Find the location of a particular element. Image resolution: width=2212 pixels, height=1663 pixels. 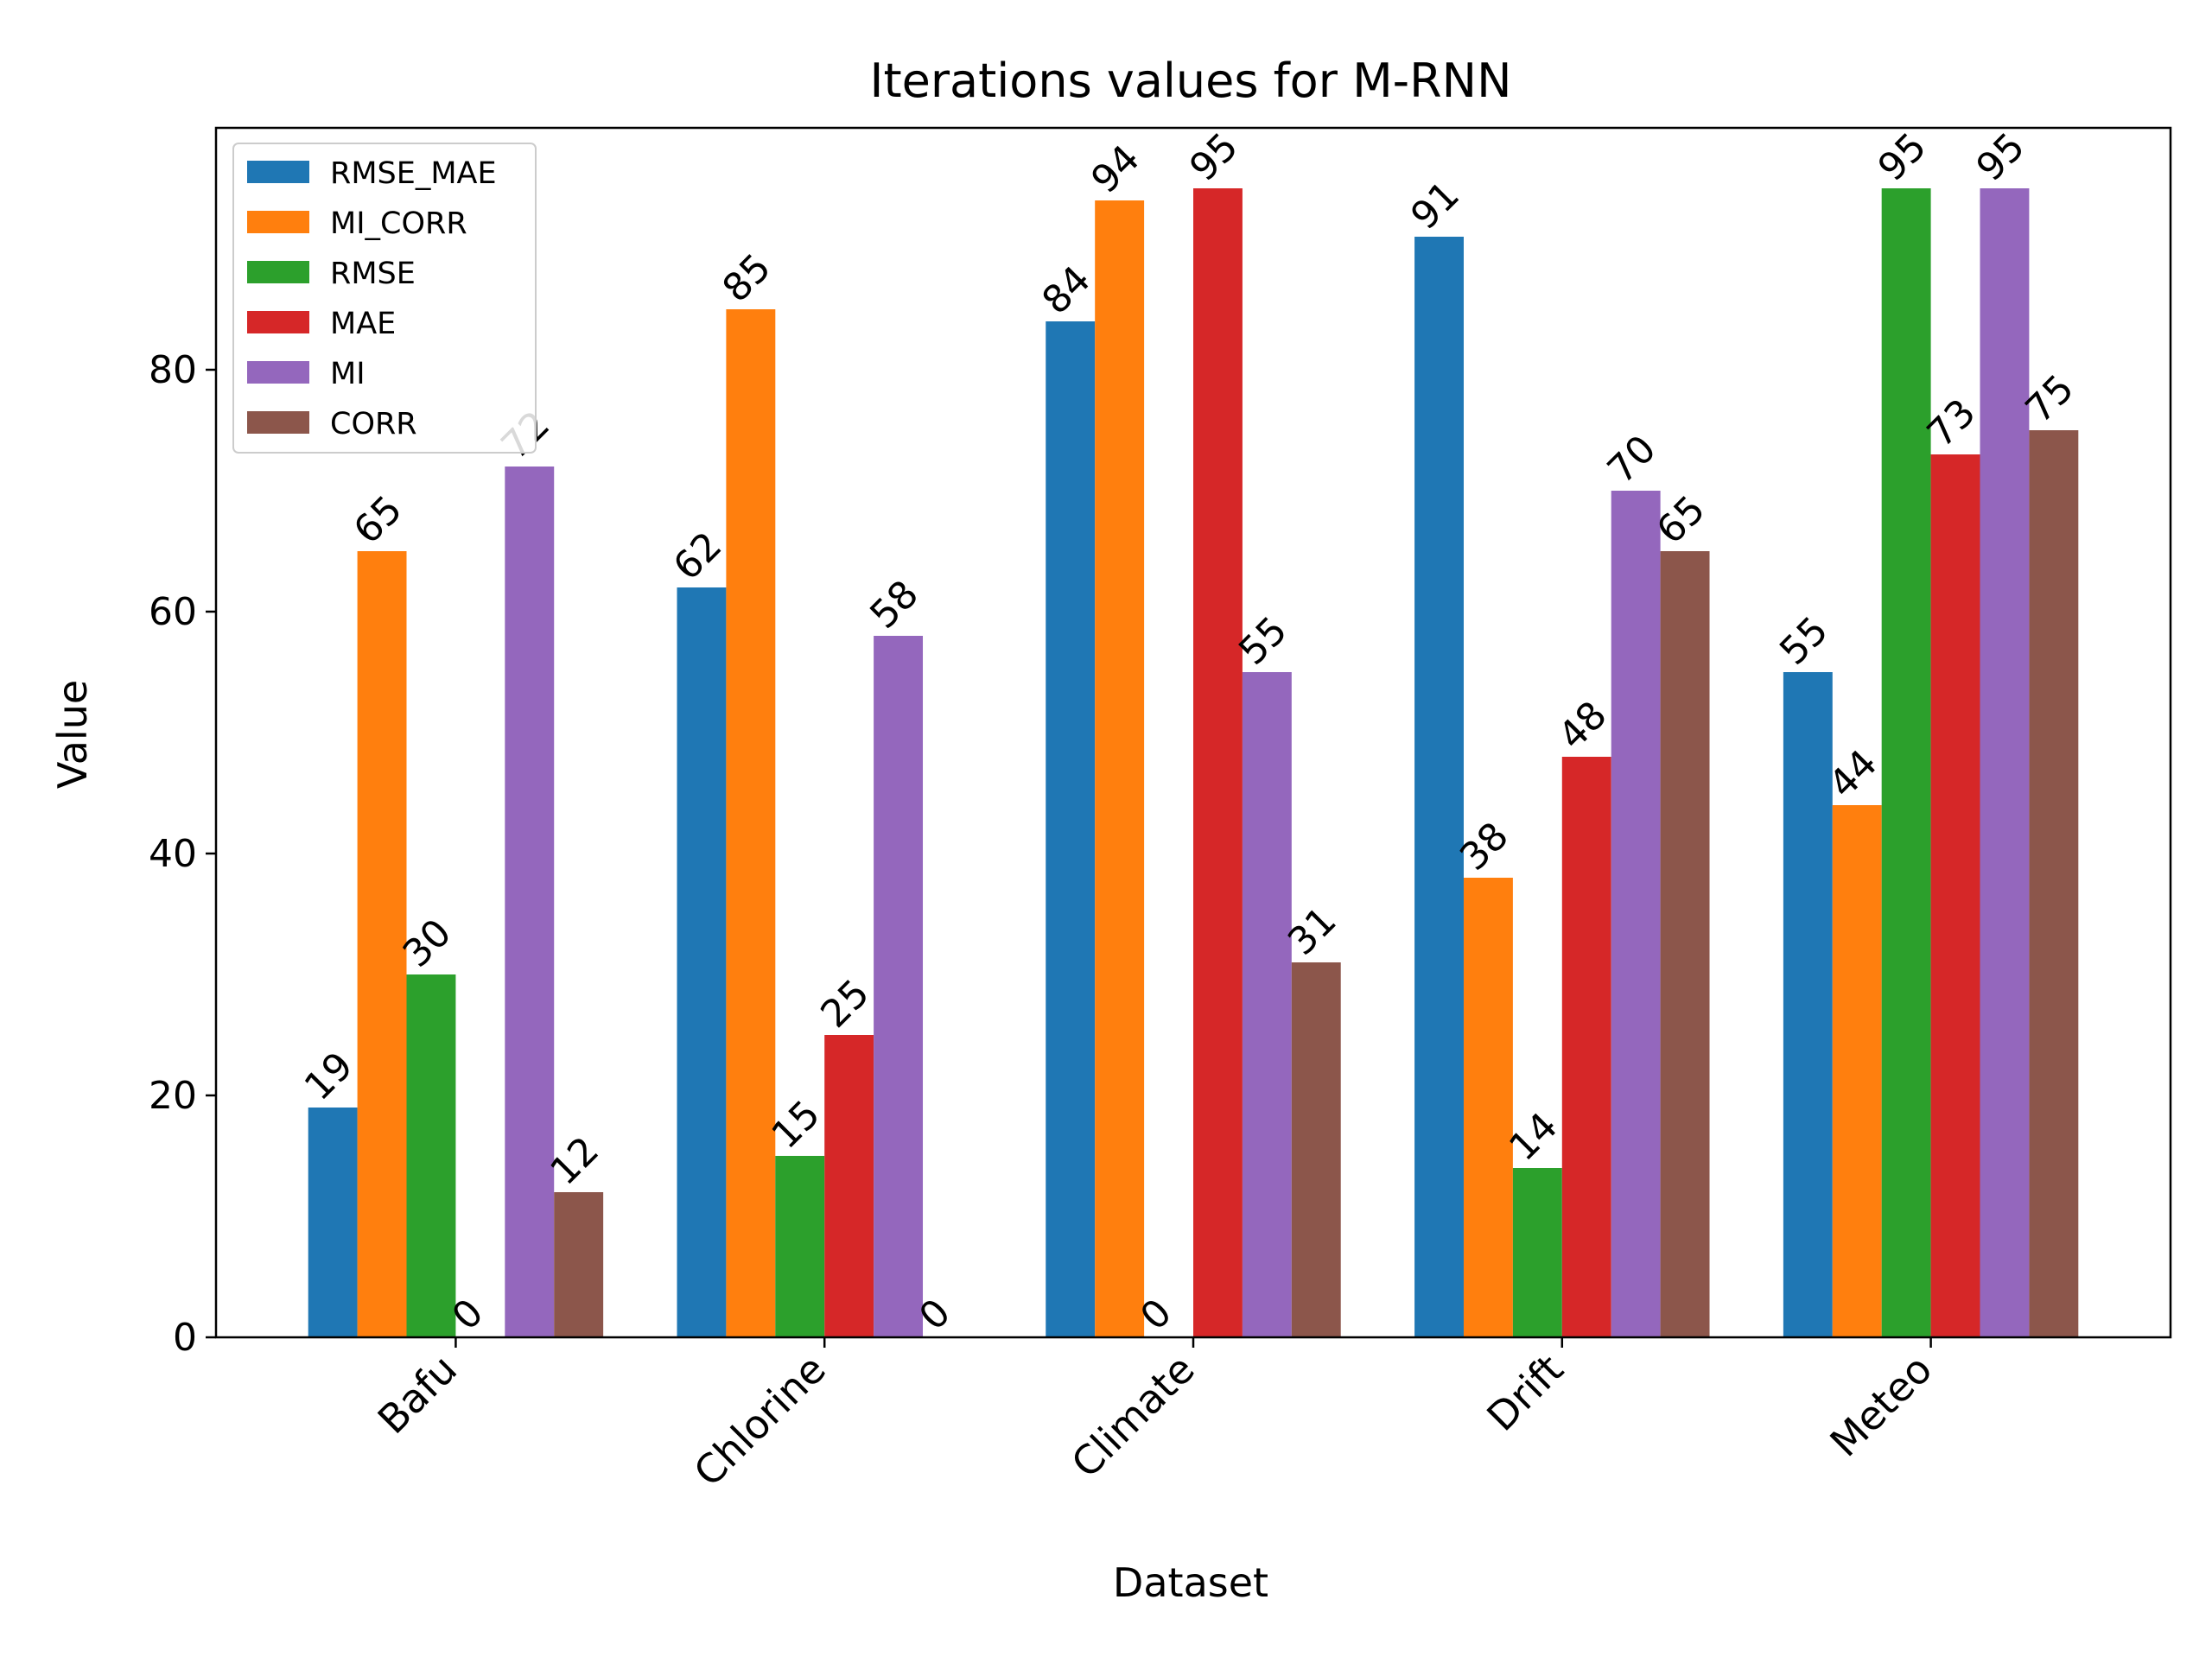

legend-label: MI is located at coordinates (347, 374).